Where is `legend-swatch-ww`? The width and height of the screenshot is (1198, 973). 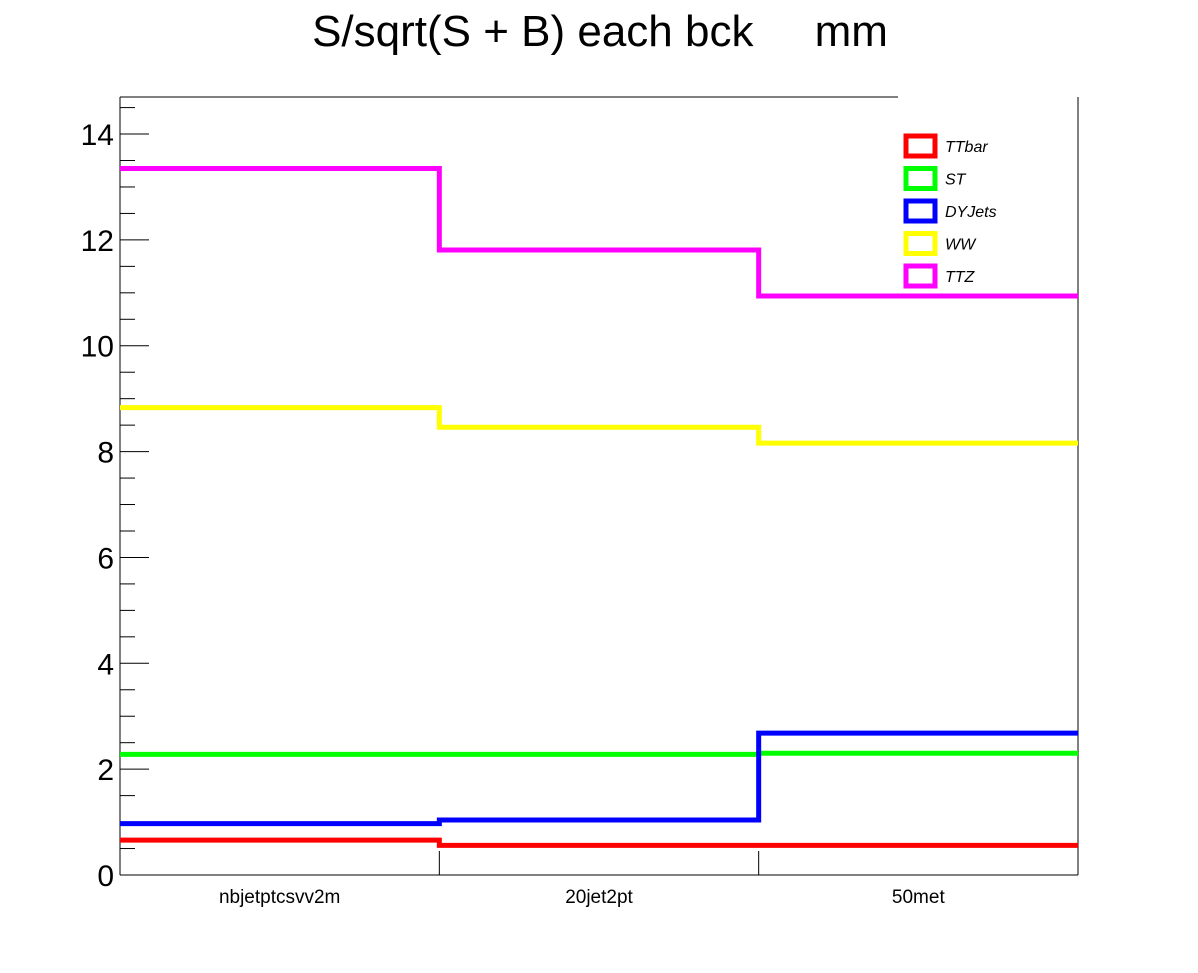
legend-swatch-ww is located at coordinates (920, 243).